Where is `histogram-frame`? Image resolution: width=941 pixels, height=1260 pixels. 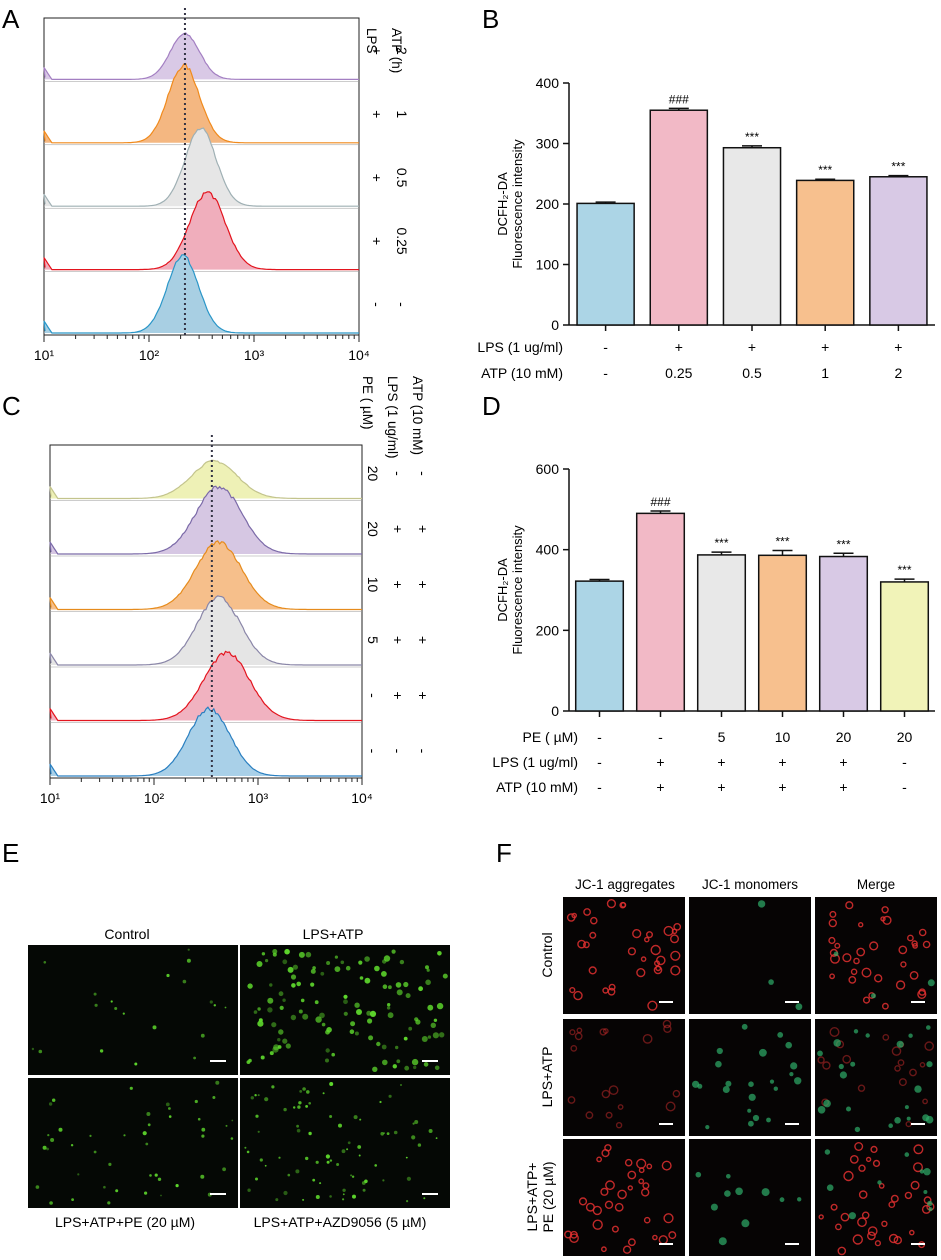
histogram-frame is located at coordinates (201, 176).